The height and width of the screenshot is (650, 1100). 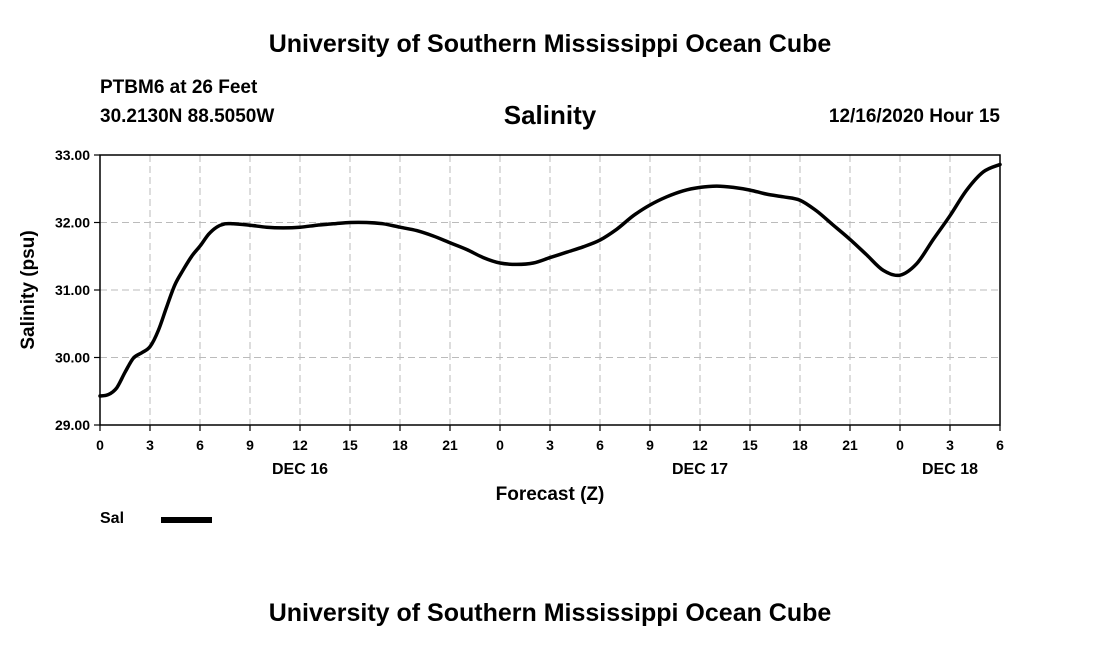 What do you see at coordinates (300, 469) in the screenshot?
I see `day-label: DEC 16` at bounding box center [300, 469].